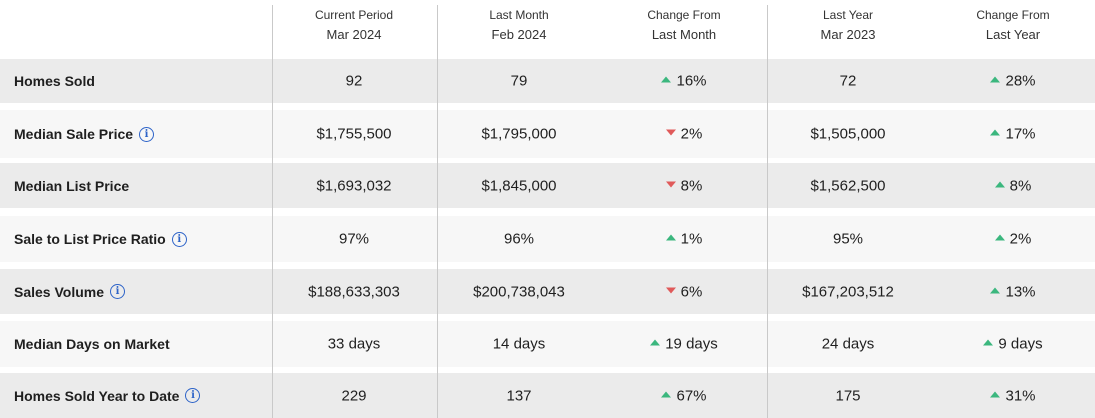 Image resolution: width=1095 pixels, height=418 pixels. Describe the element at coordinates (848, 291) in the screenshot. I see `cell-value: $167,203,512` at that location.